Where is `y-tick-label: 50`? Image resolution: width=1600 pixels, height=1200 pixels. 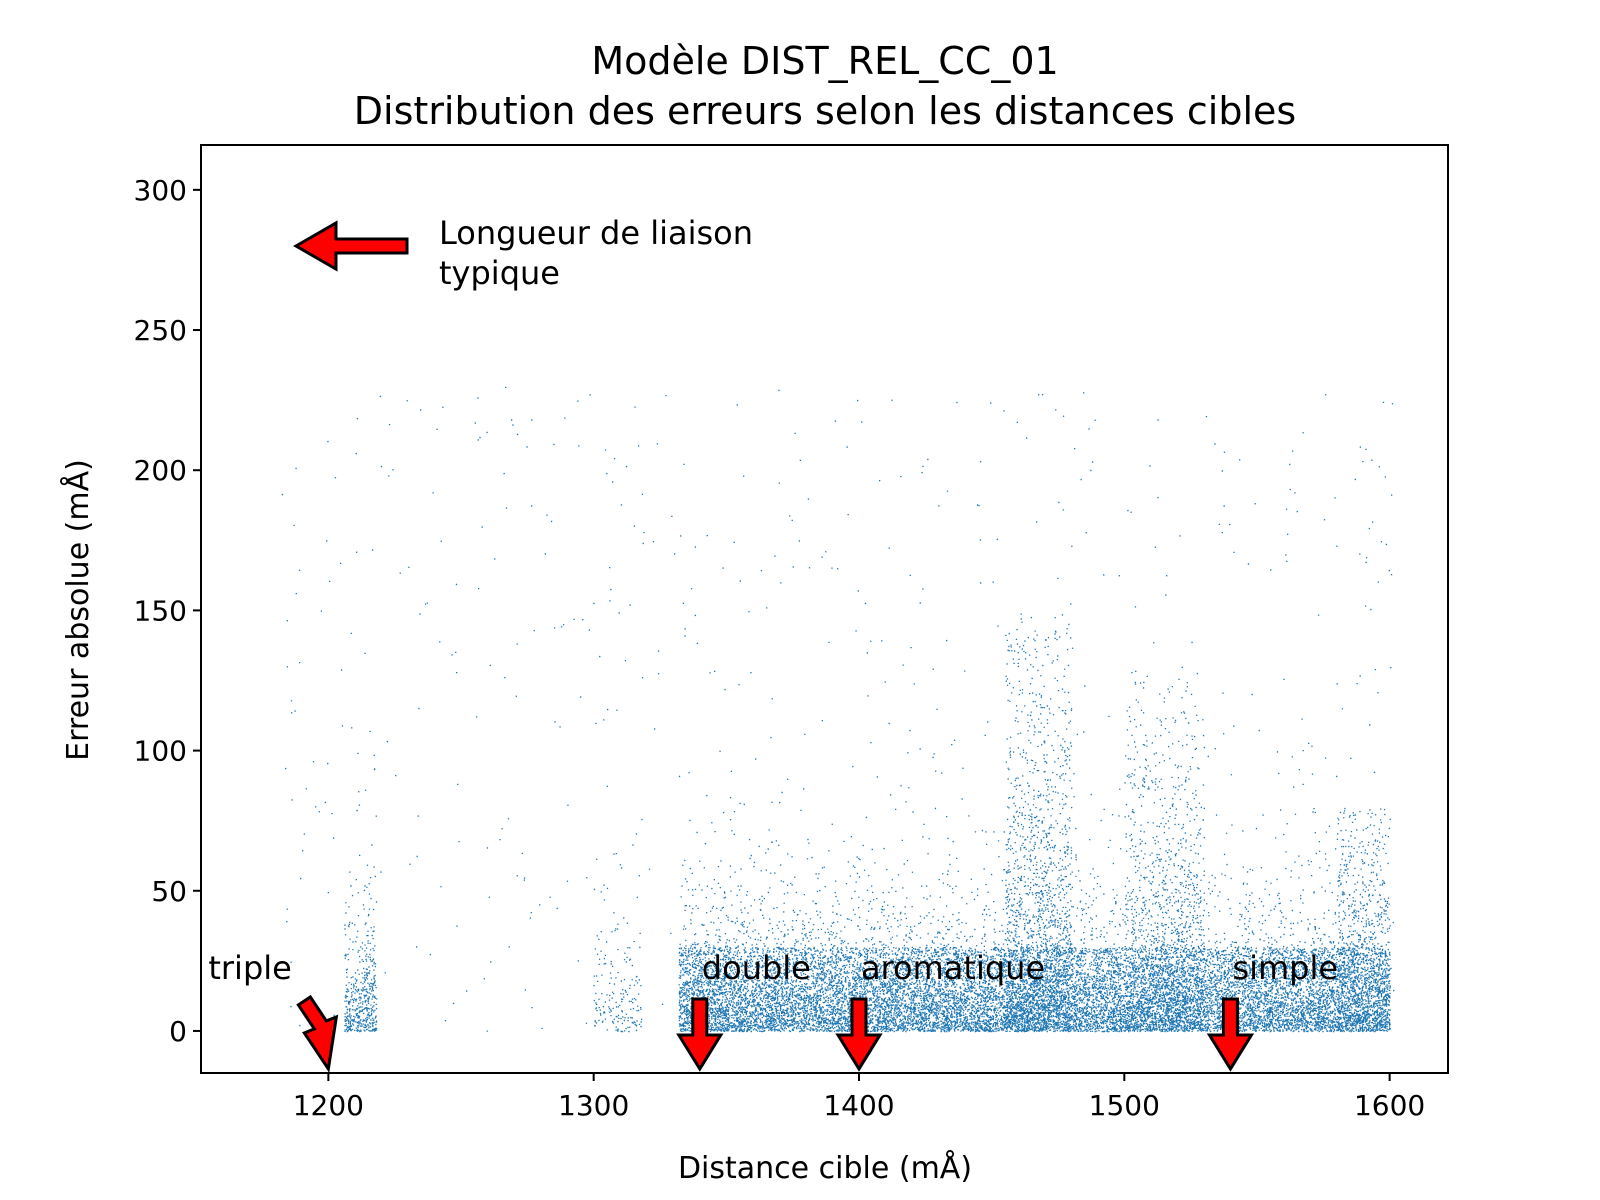
y-tick-label: 50 is located at coordinates (169, 891).